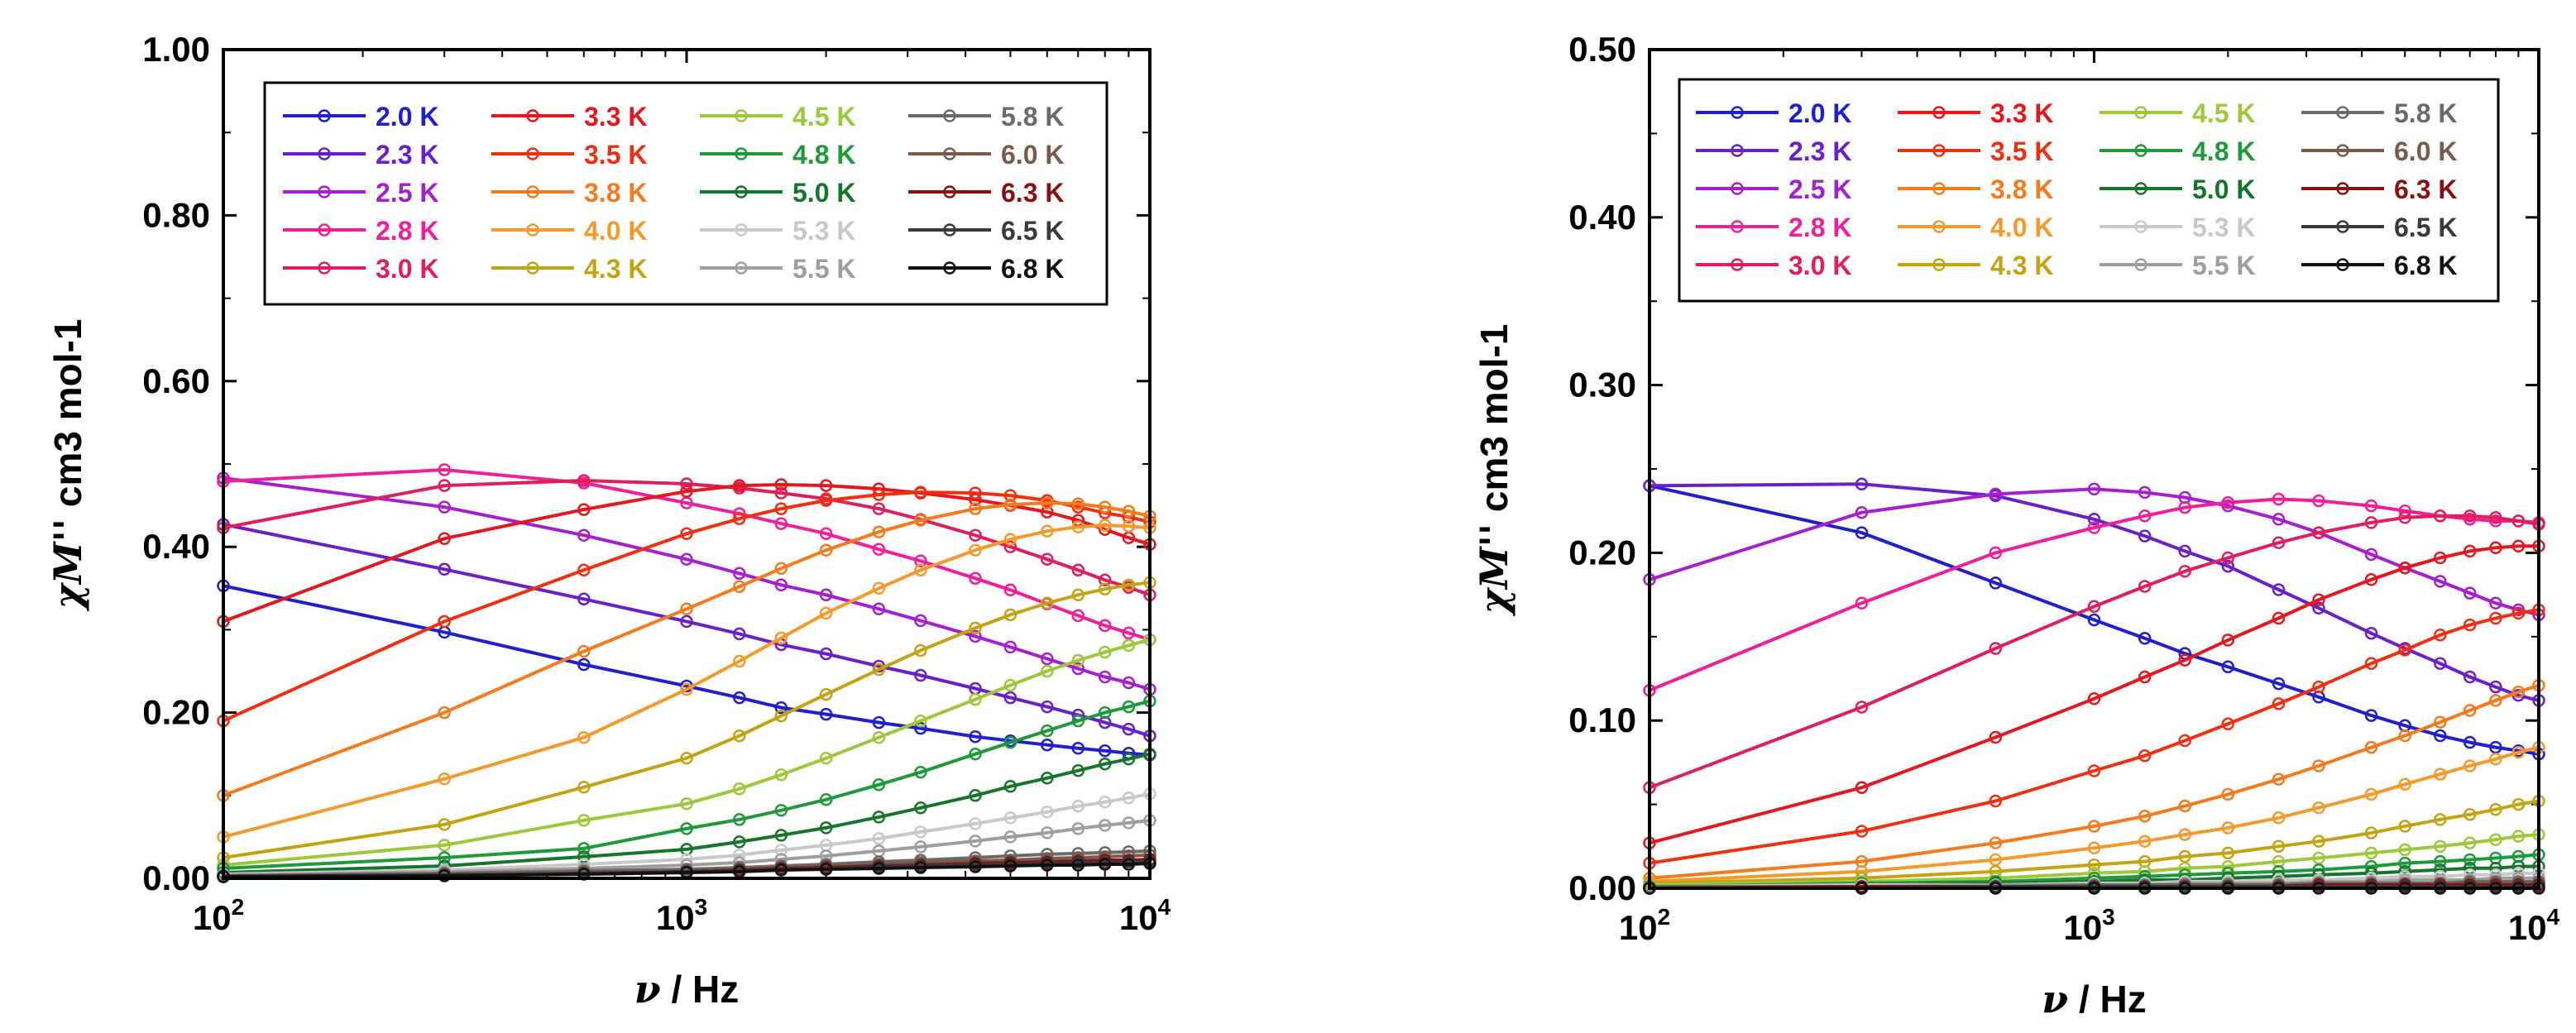 The image size is (2576, 1033). I want to click on chart-right-y-tick-label: 0.50, so click(1602, 49).